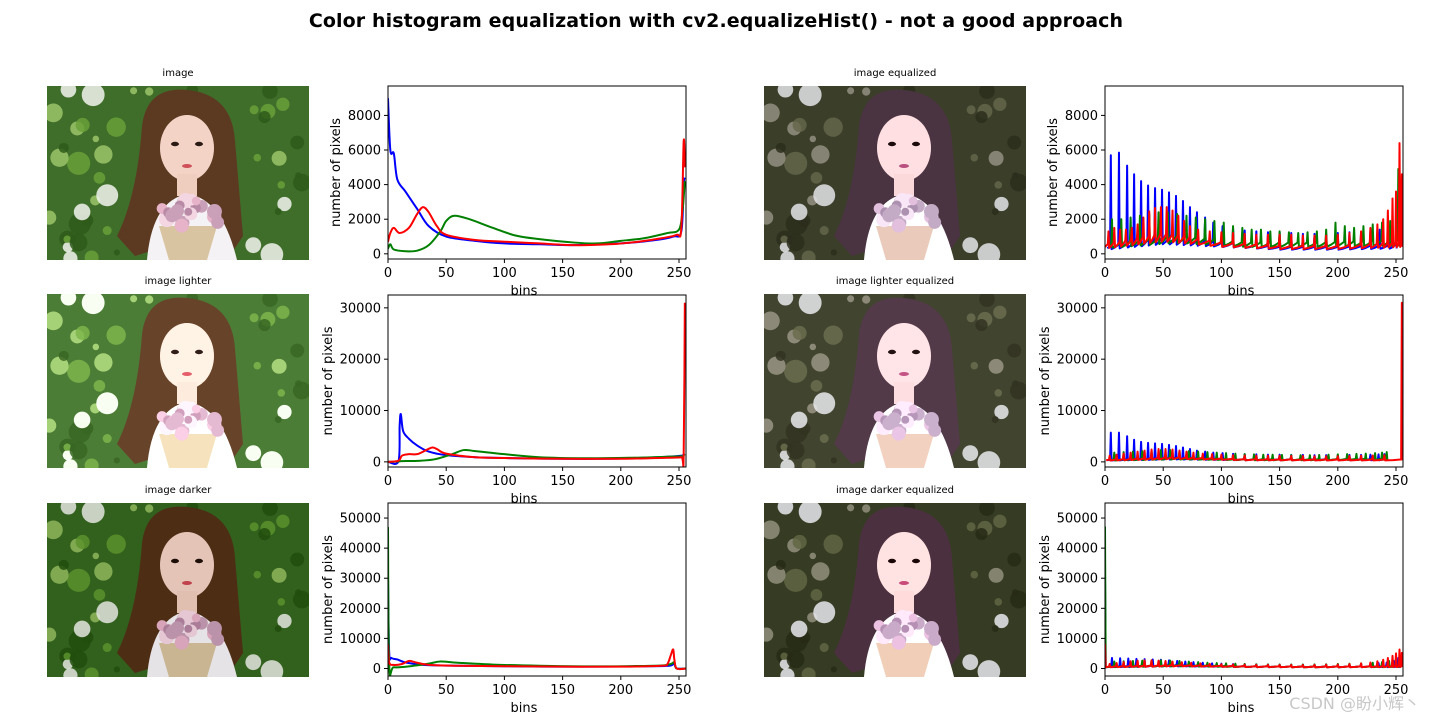  I want to click on y-tick-label: 6000, so click(1081, 151).